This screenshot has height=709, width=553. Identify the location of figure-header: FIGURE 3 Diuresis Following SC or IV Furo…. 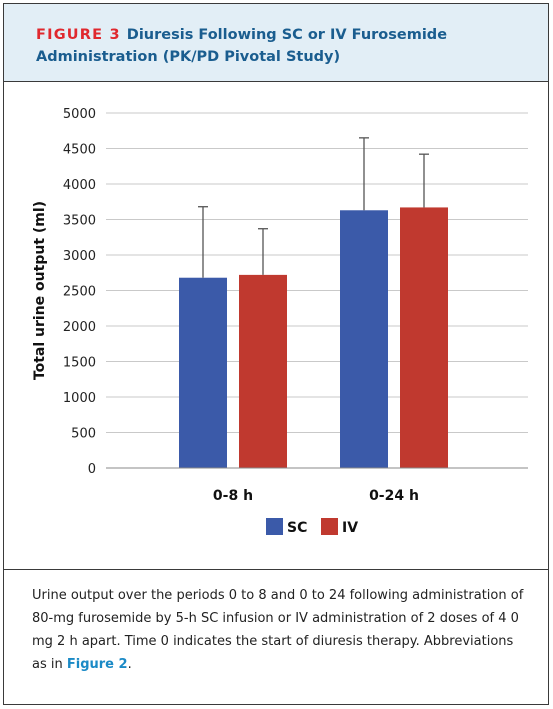
(276, 43).